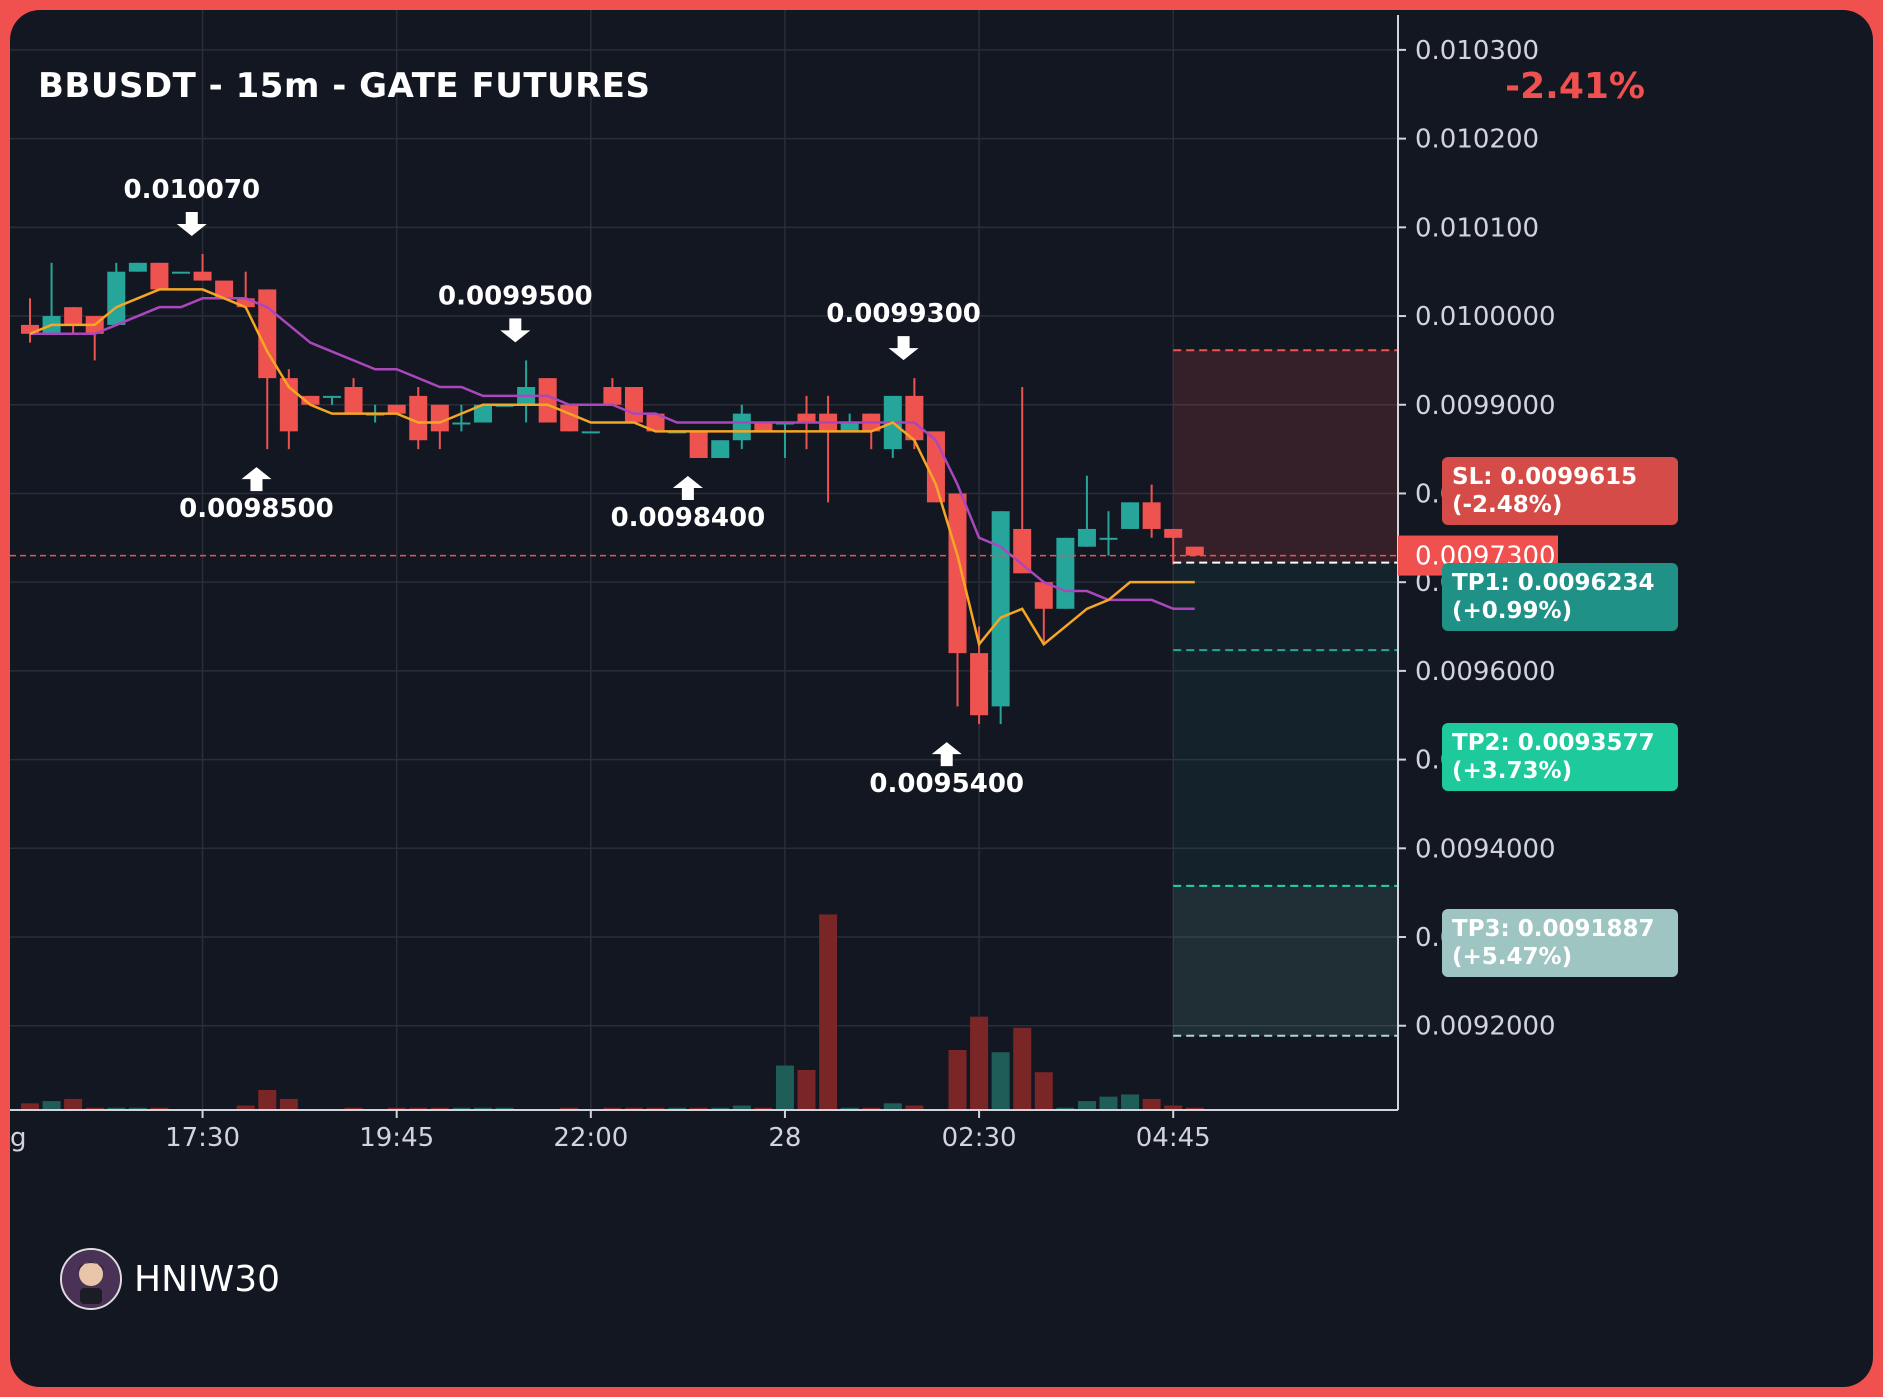 This screenshot has width=1883, height=1397. I want to click on target-box: TP1: 0.0096234 (+0.99%), so click(1560, 597).